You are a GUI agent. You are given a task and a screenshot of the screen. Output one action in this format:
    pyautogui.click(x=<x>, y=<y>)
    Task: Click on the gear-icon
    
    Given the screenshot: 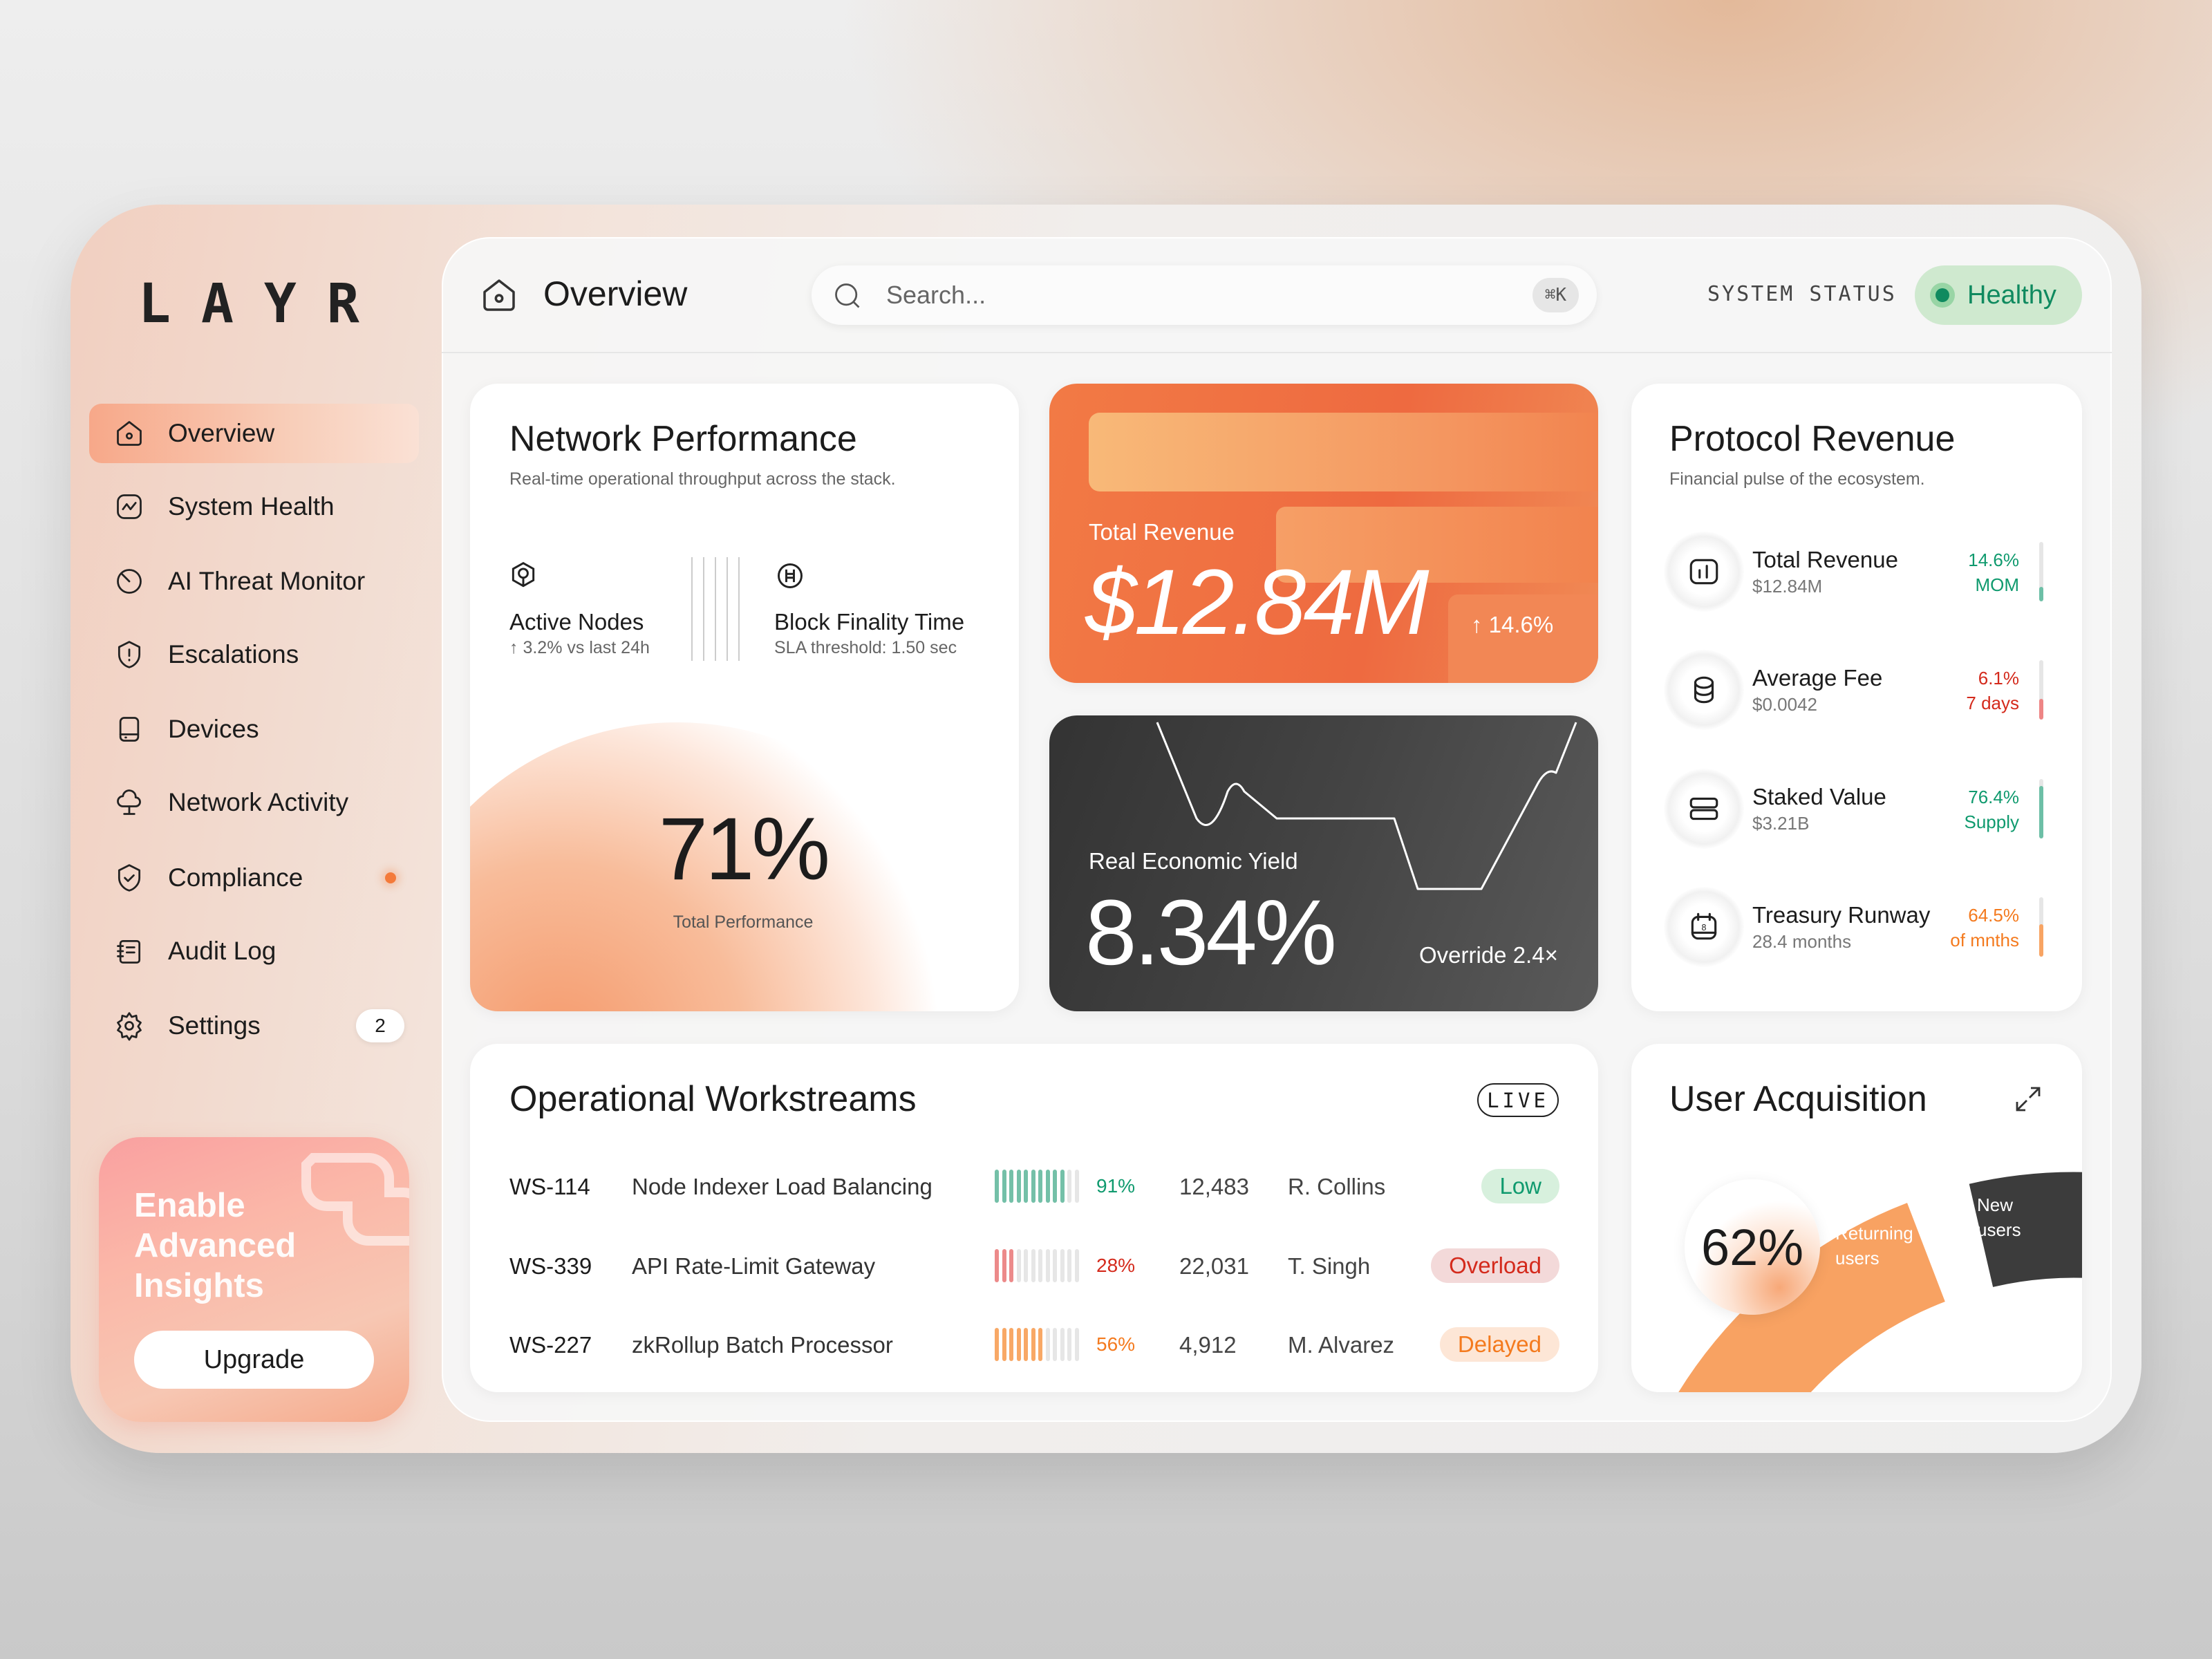 What is the action you would take?
    pyautogui.click(x=129, y=1026)
    